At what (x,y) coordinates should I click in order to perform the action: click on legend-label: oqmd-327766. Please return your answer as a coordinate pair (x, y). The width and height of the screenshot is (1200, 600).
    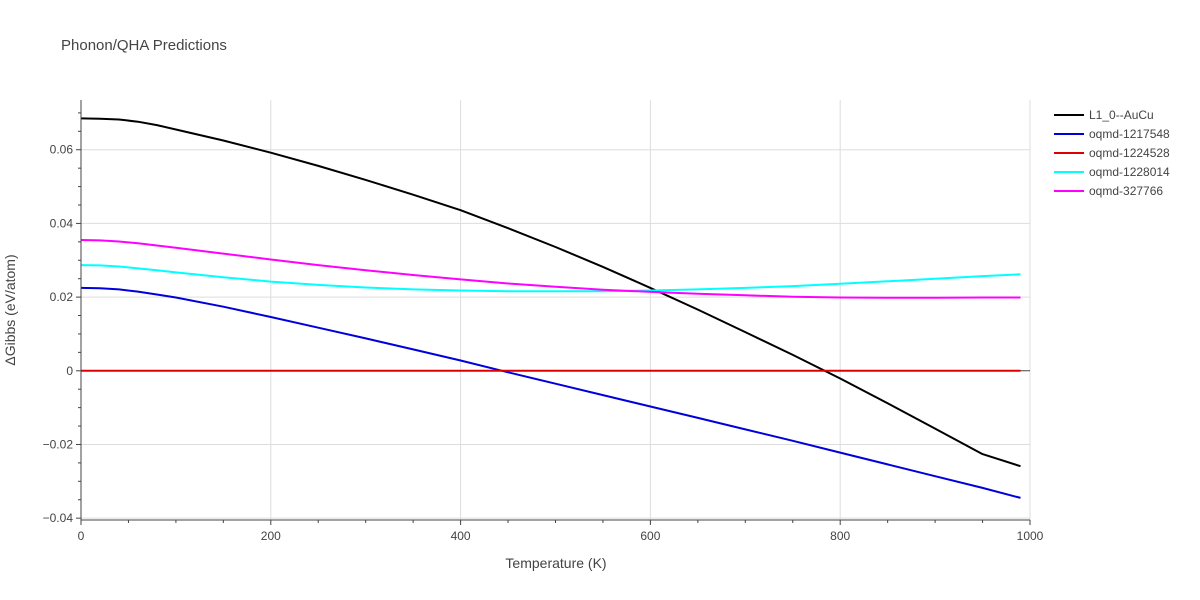
    Looking at the image, I should click on (1126, 191).